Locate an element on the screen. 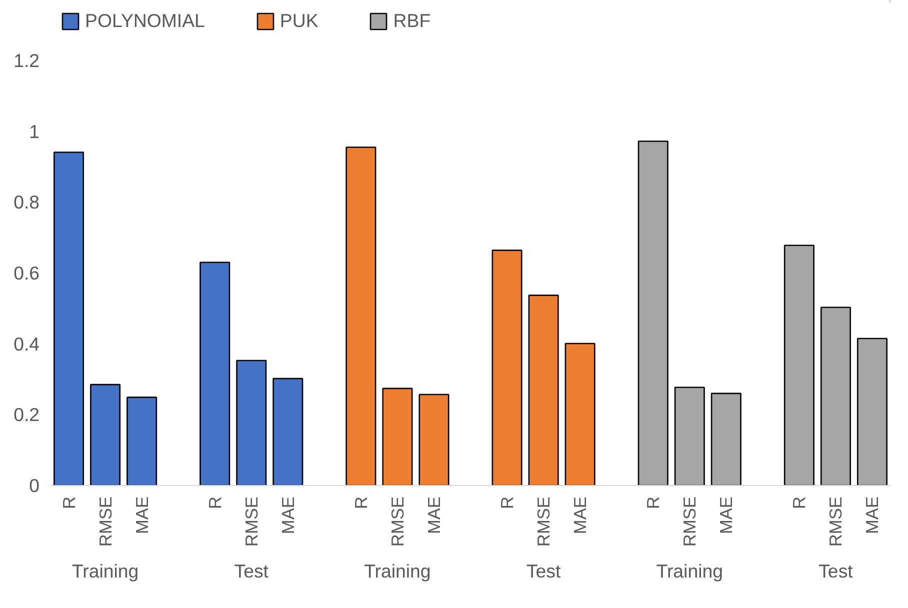 This screenshot has height=608, width=908. y-tick-label: 0.4 is located at coordinates (27, 343).